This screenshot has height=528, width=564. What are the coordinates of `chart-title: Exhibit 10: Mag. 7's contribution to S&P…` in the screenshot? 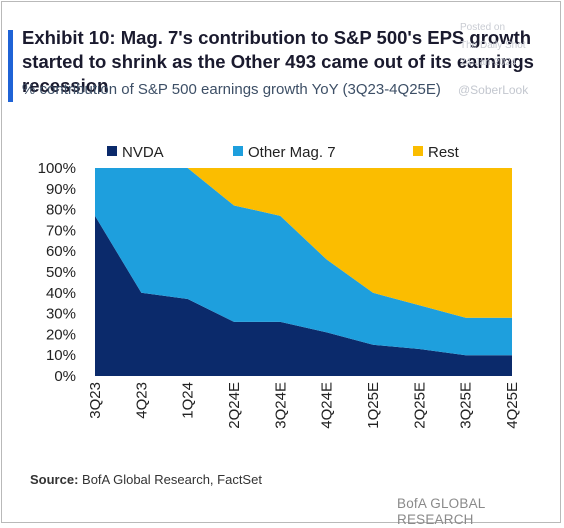 It's located at (278, 61).